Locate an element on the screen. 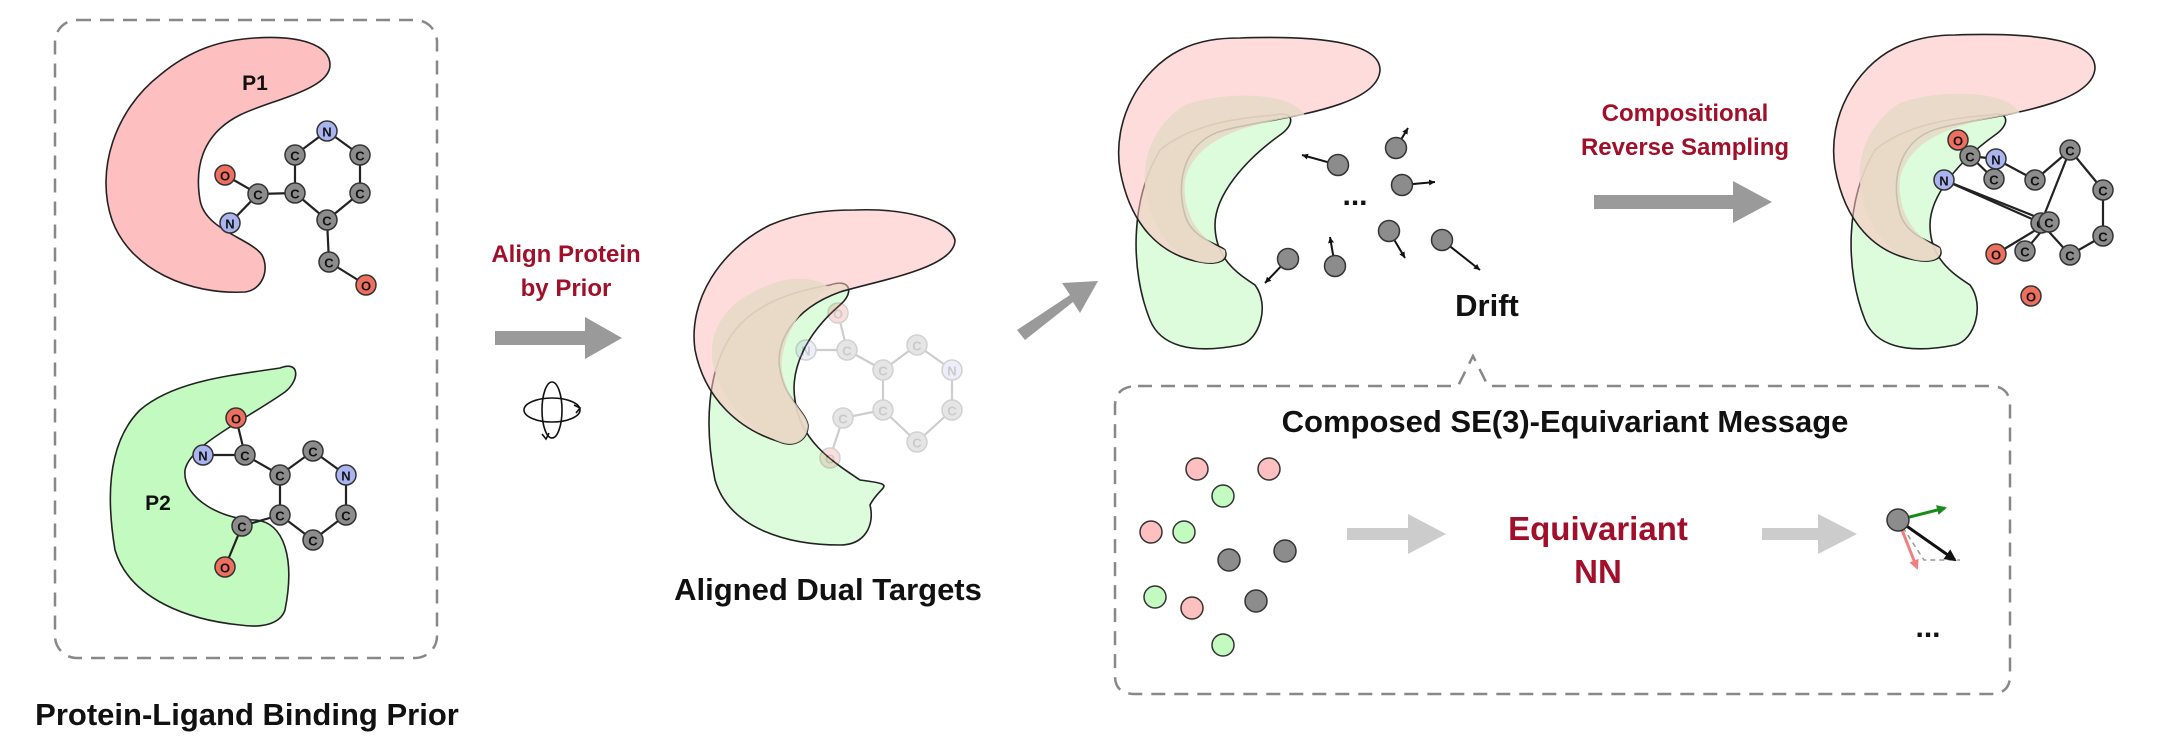  diagonal-arrow is located at coordinates (1057, 310).